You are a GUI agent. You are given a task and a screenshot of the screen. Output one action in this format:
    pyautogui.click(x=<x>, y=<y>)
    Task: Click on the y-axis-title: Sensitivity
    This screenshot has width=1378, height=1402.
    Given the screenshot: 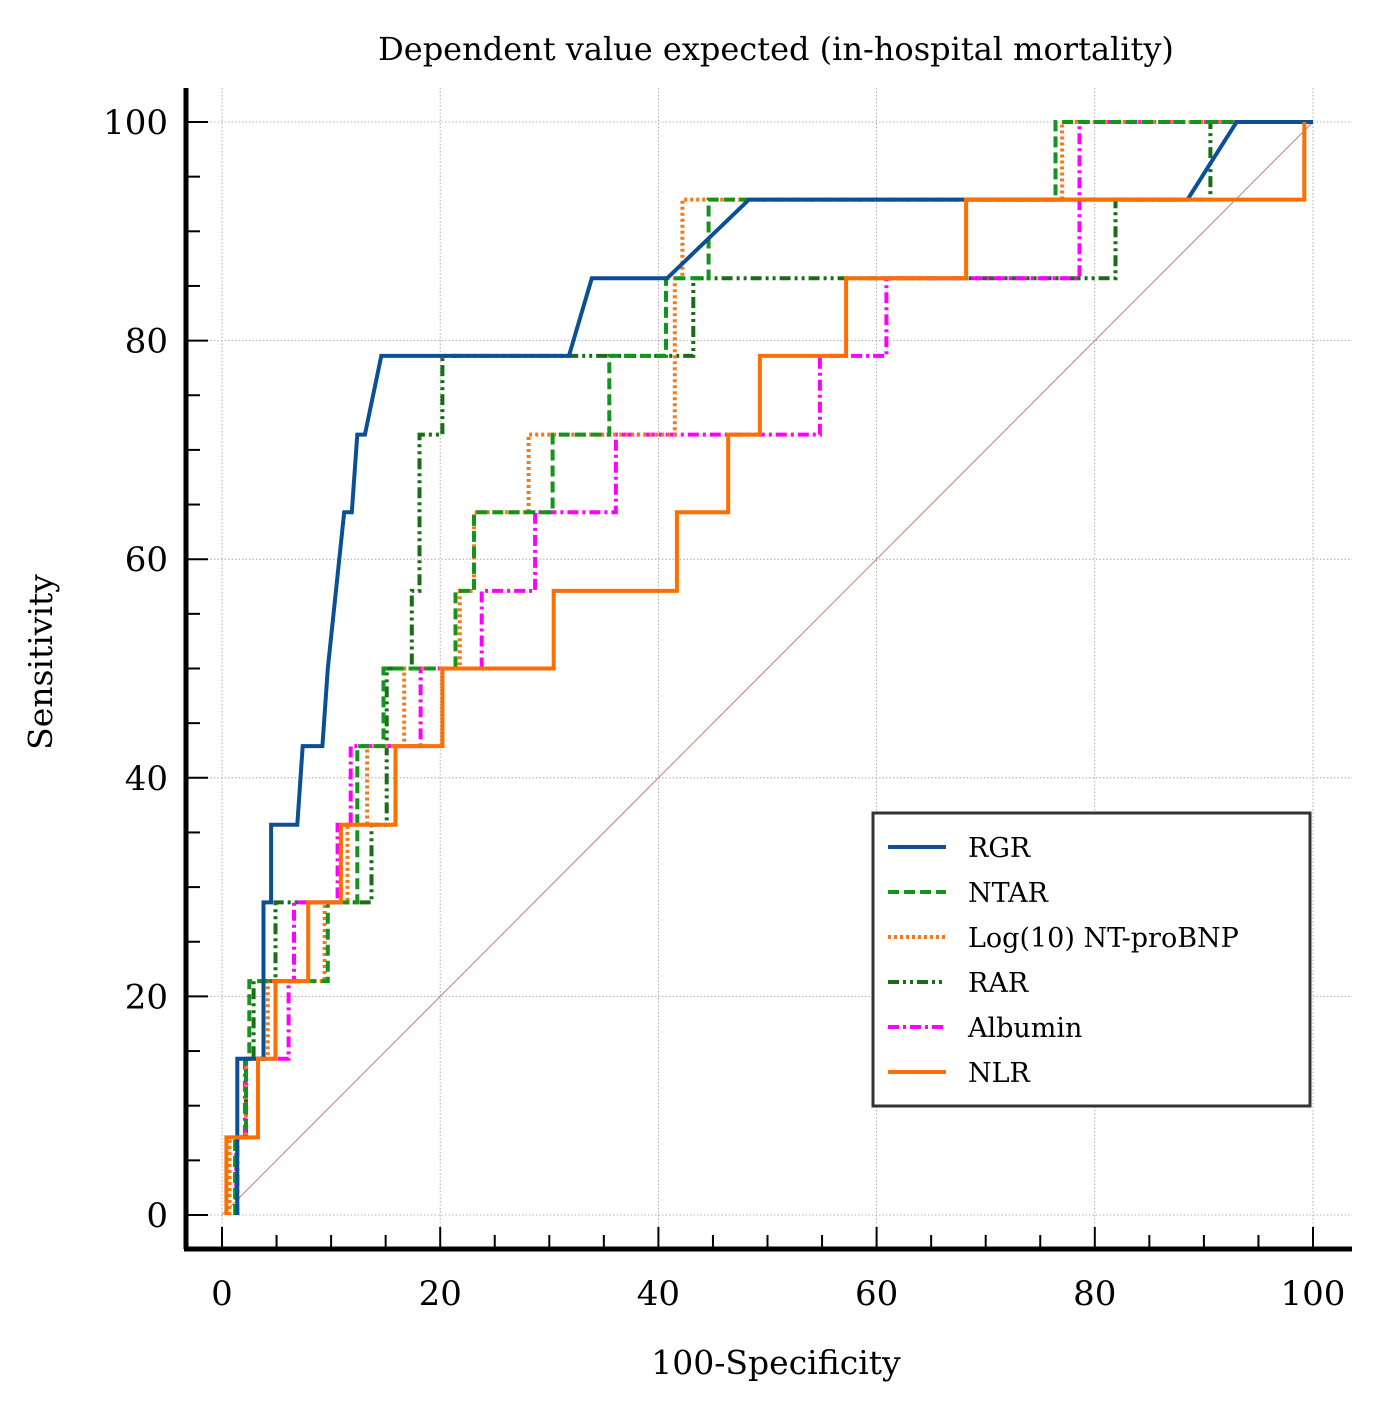 What is the action you would take?
    pyautogui.click(x=40, y=662)
    